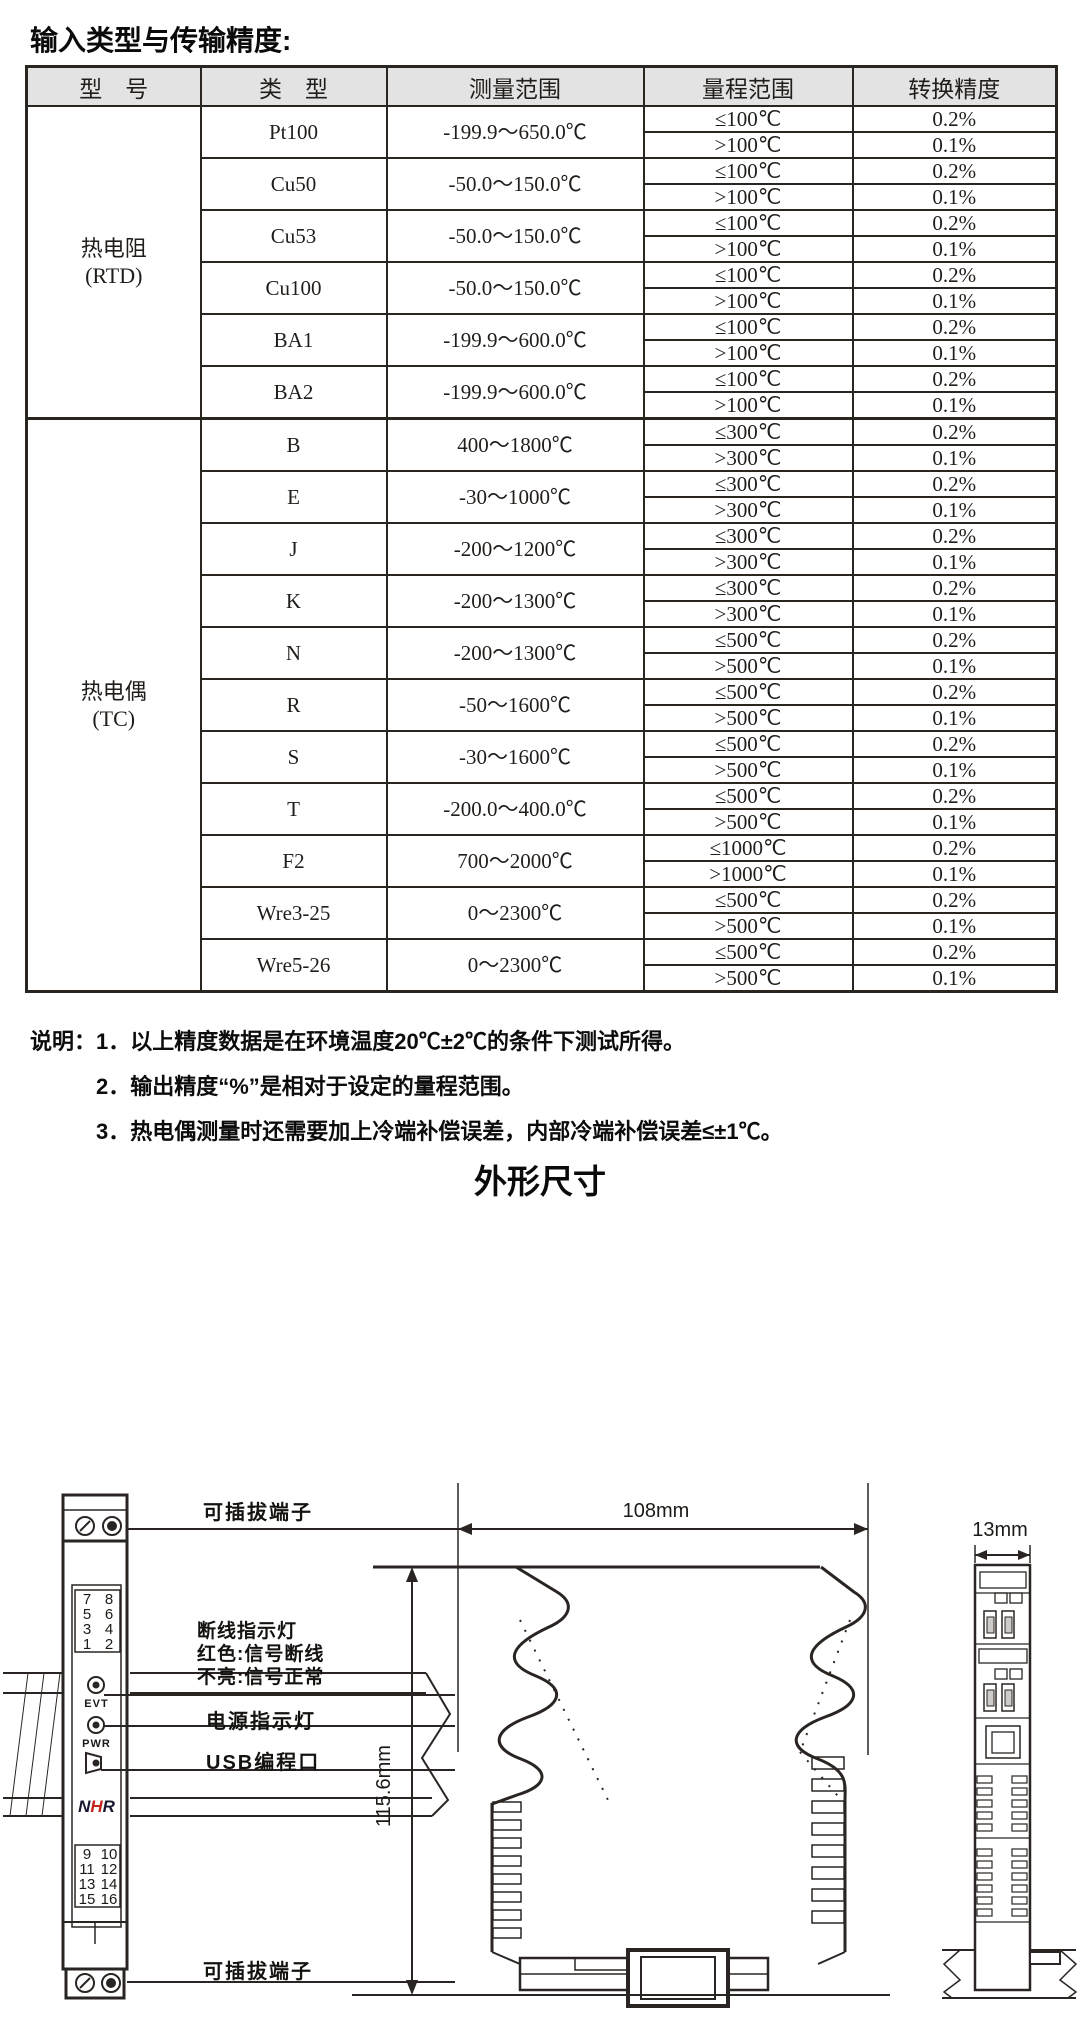 This screenshot has width=1080, height=2032. What do you see at coordinates (109, 1629) in the screenshot?
I see `terminal-number: 4` at bounding box center [109, 1629].